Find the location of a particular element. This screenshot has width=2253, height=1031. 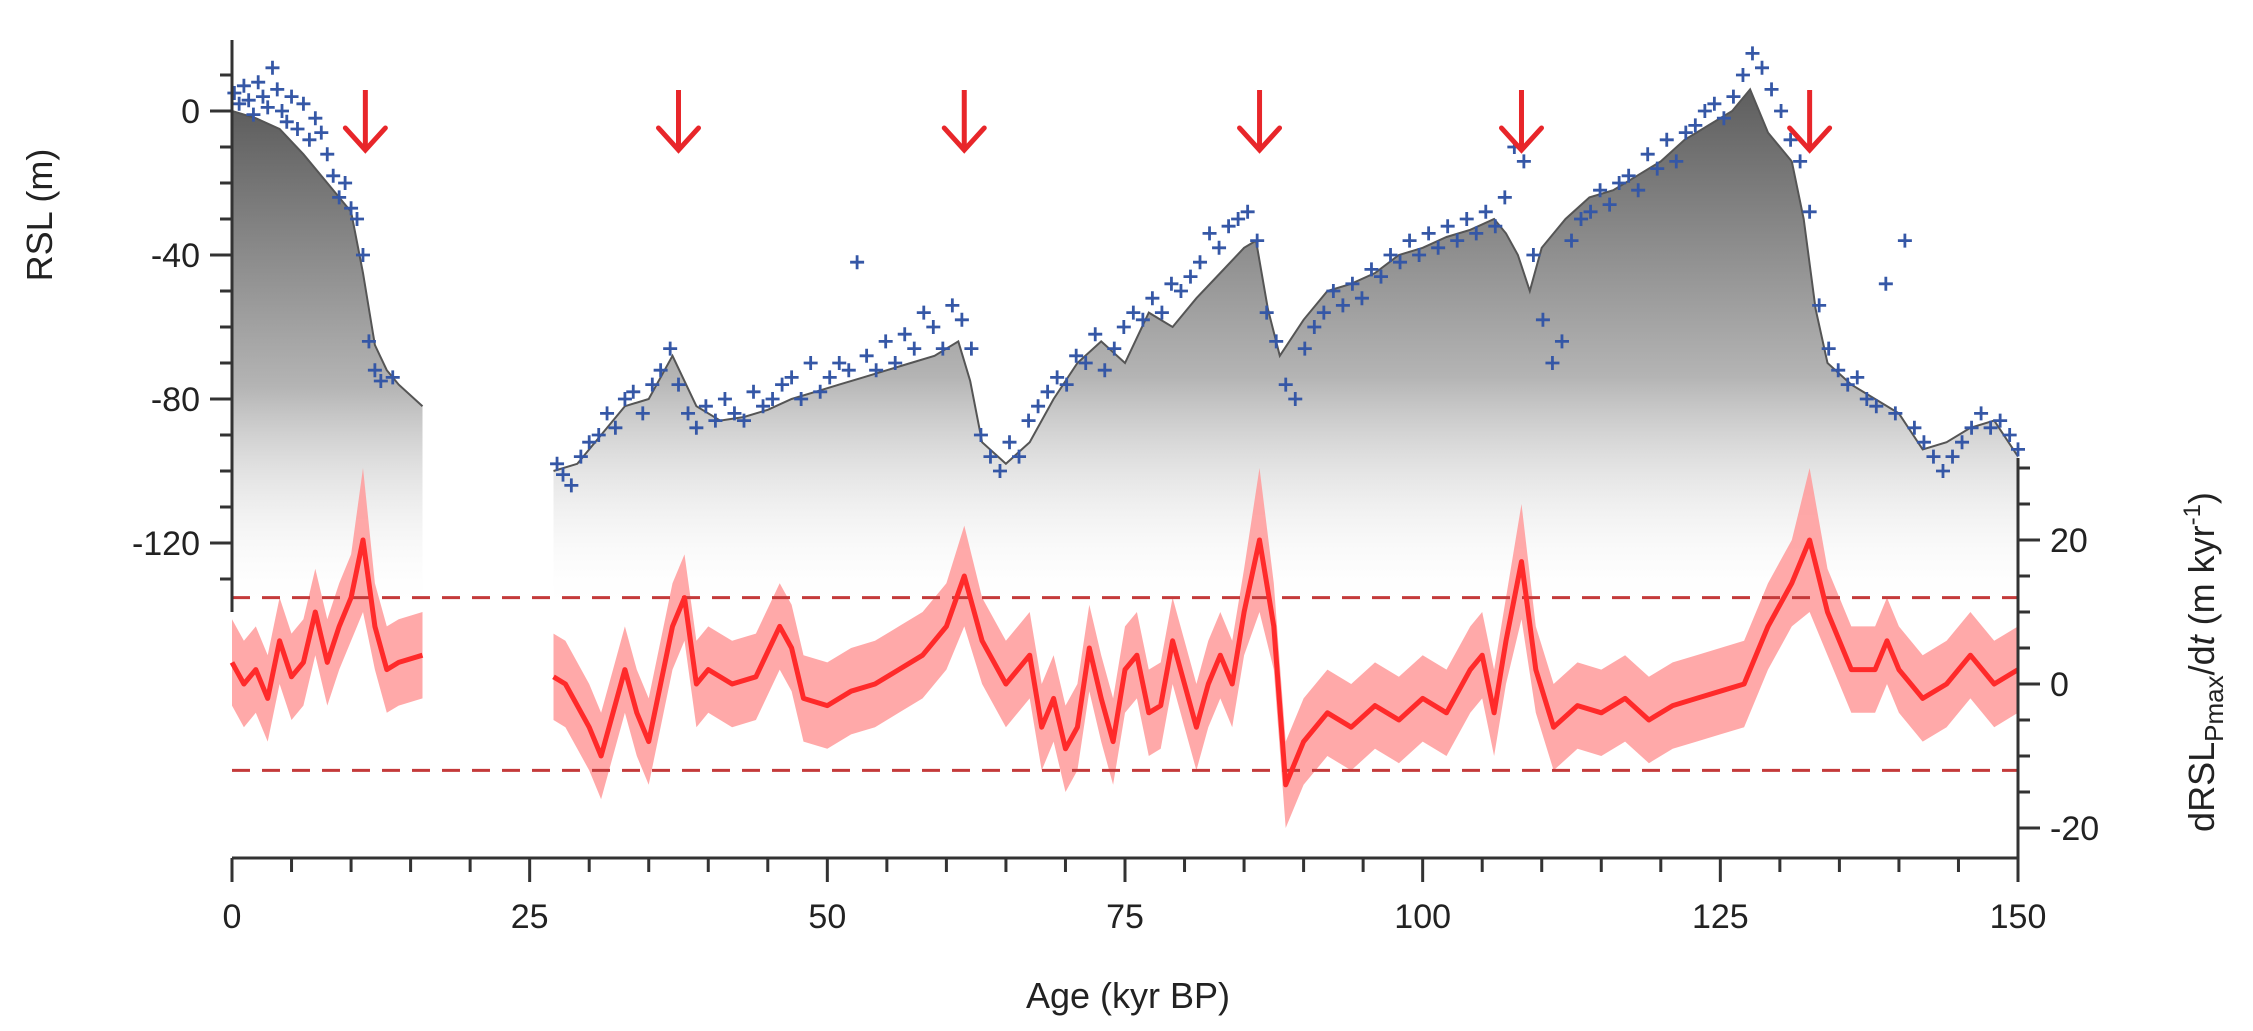

upper-y-tick-label: 0 is located at coordinates (190, 112).